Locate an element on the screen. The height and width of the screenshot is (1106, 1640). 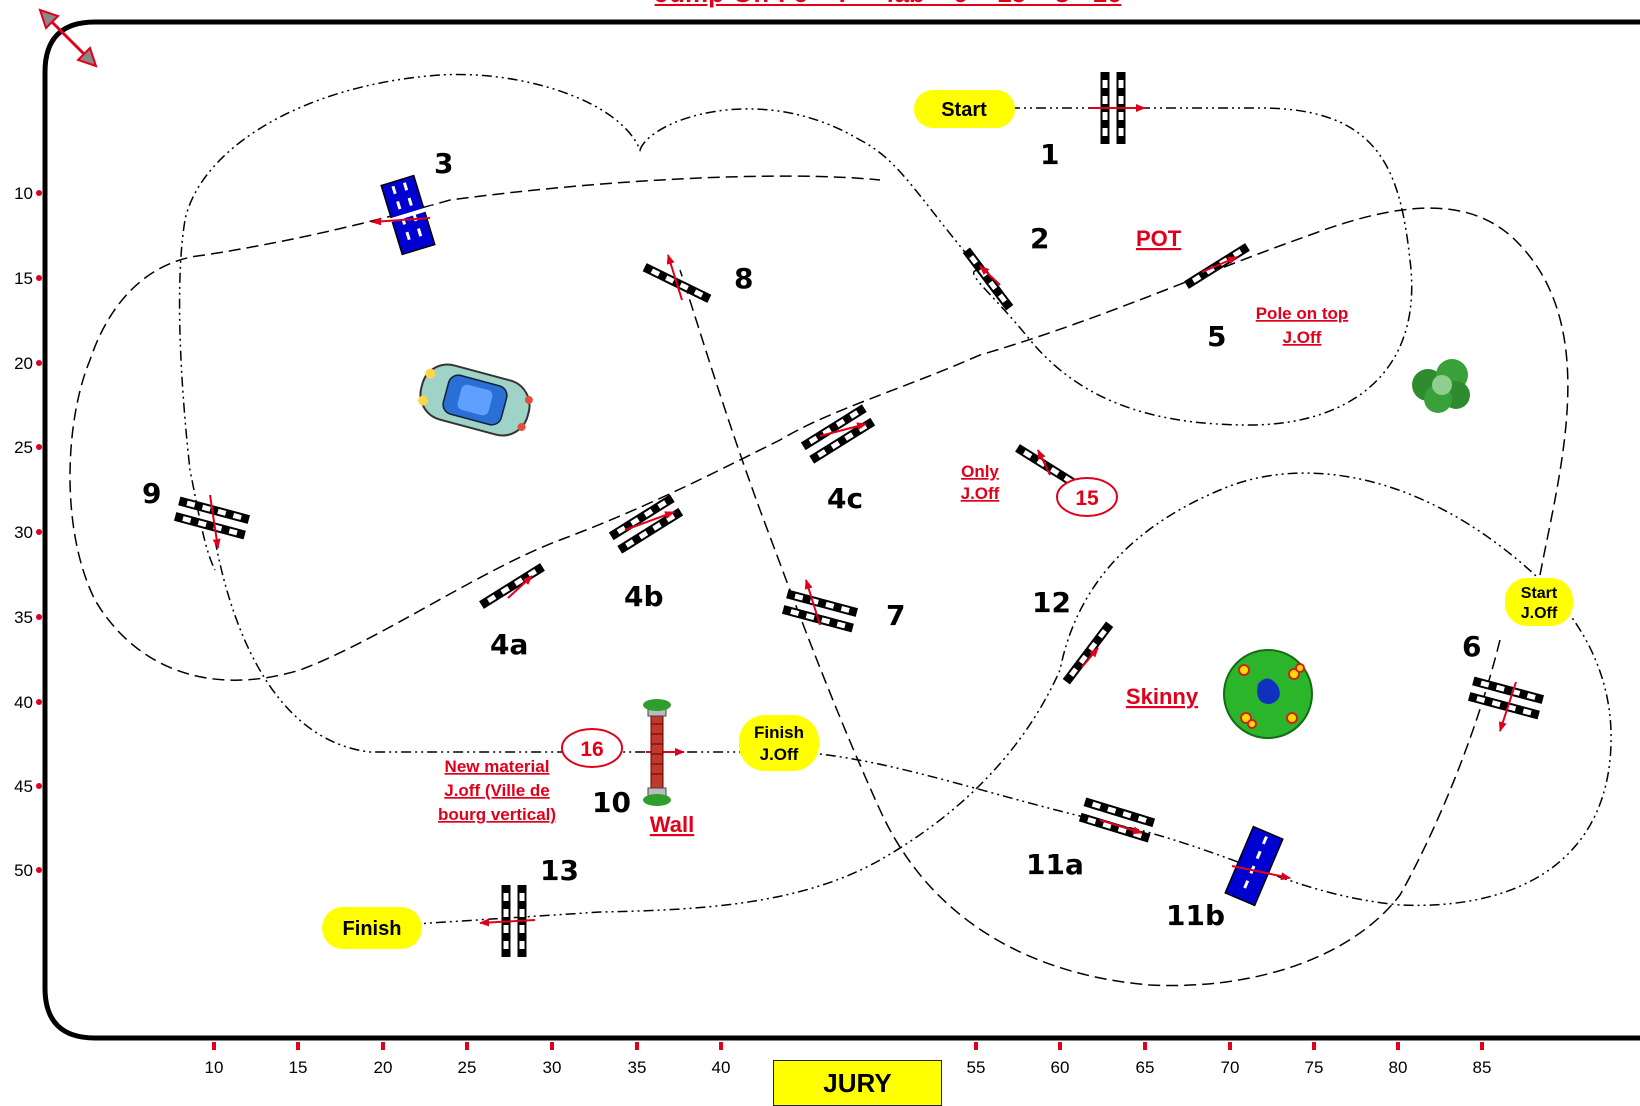
x-tick: 30 is located at coordinates (552, 1059).